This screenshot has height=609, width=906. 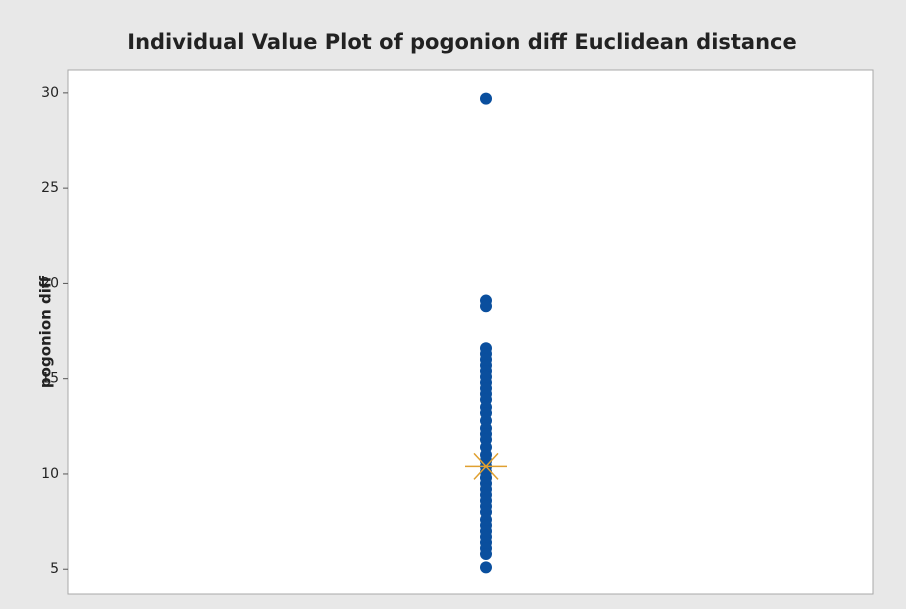 What do you see at coordinates (50, 188) in the screenshot?
I see `y-tick-label: 25` at bounding box center [50, 188].